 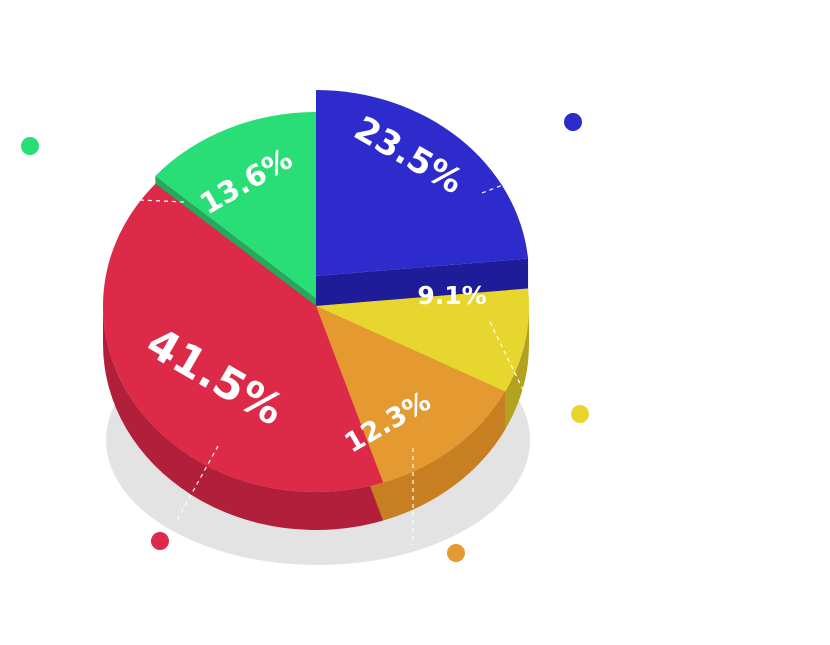 I want to click on dot-yellow, so click(x=580, y=414).